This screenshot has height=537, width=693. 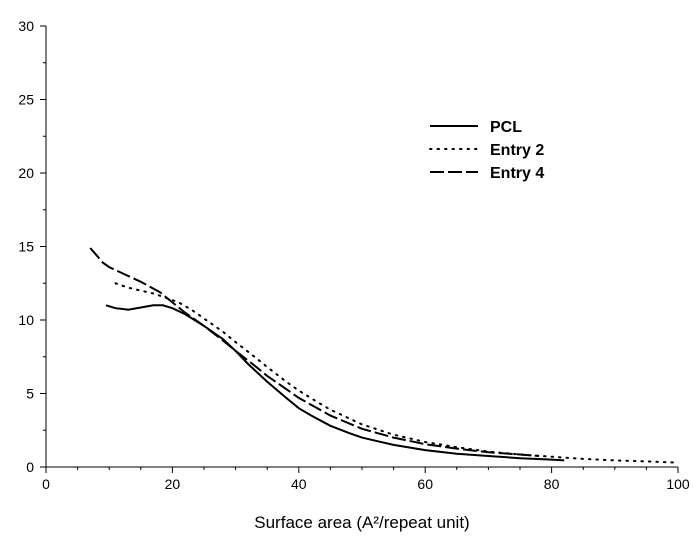 What do you see at coordinates (299, 484) in the screenshot?
I see `x-tick-label: 40` at bounding box center [299, 484].